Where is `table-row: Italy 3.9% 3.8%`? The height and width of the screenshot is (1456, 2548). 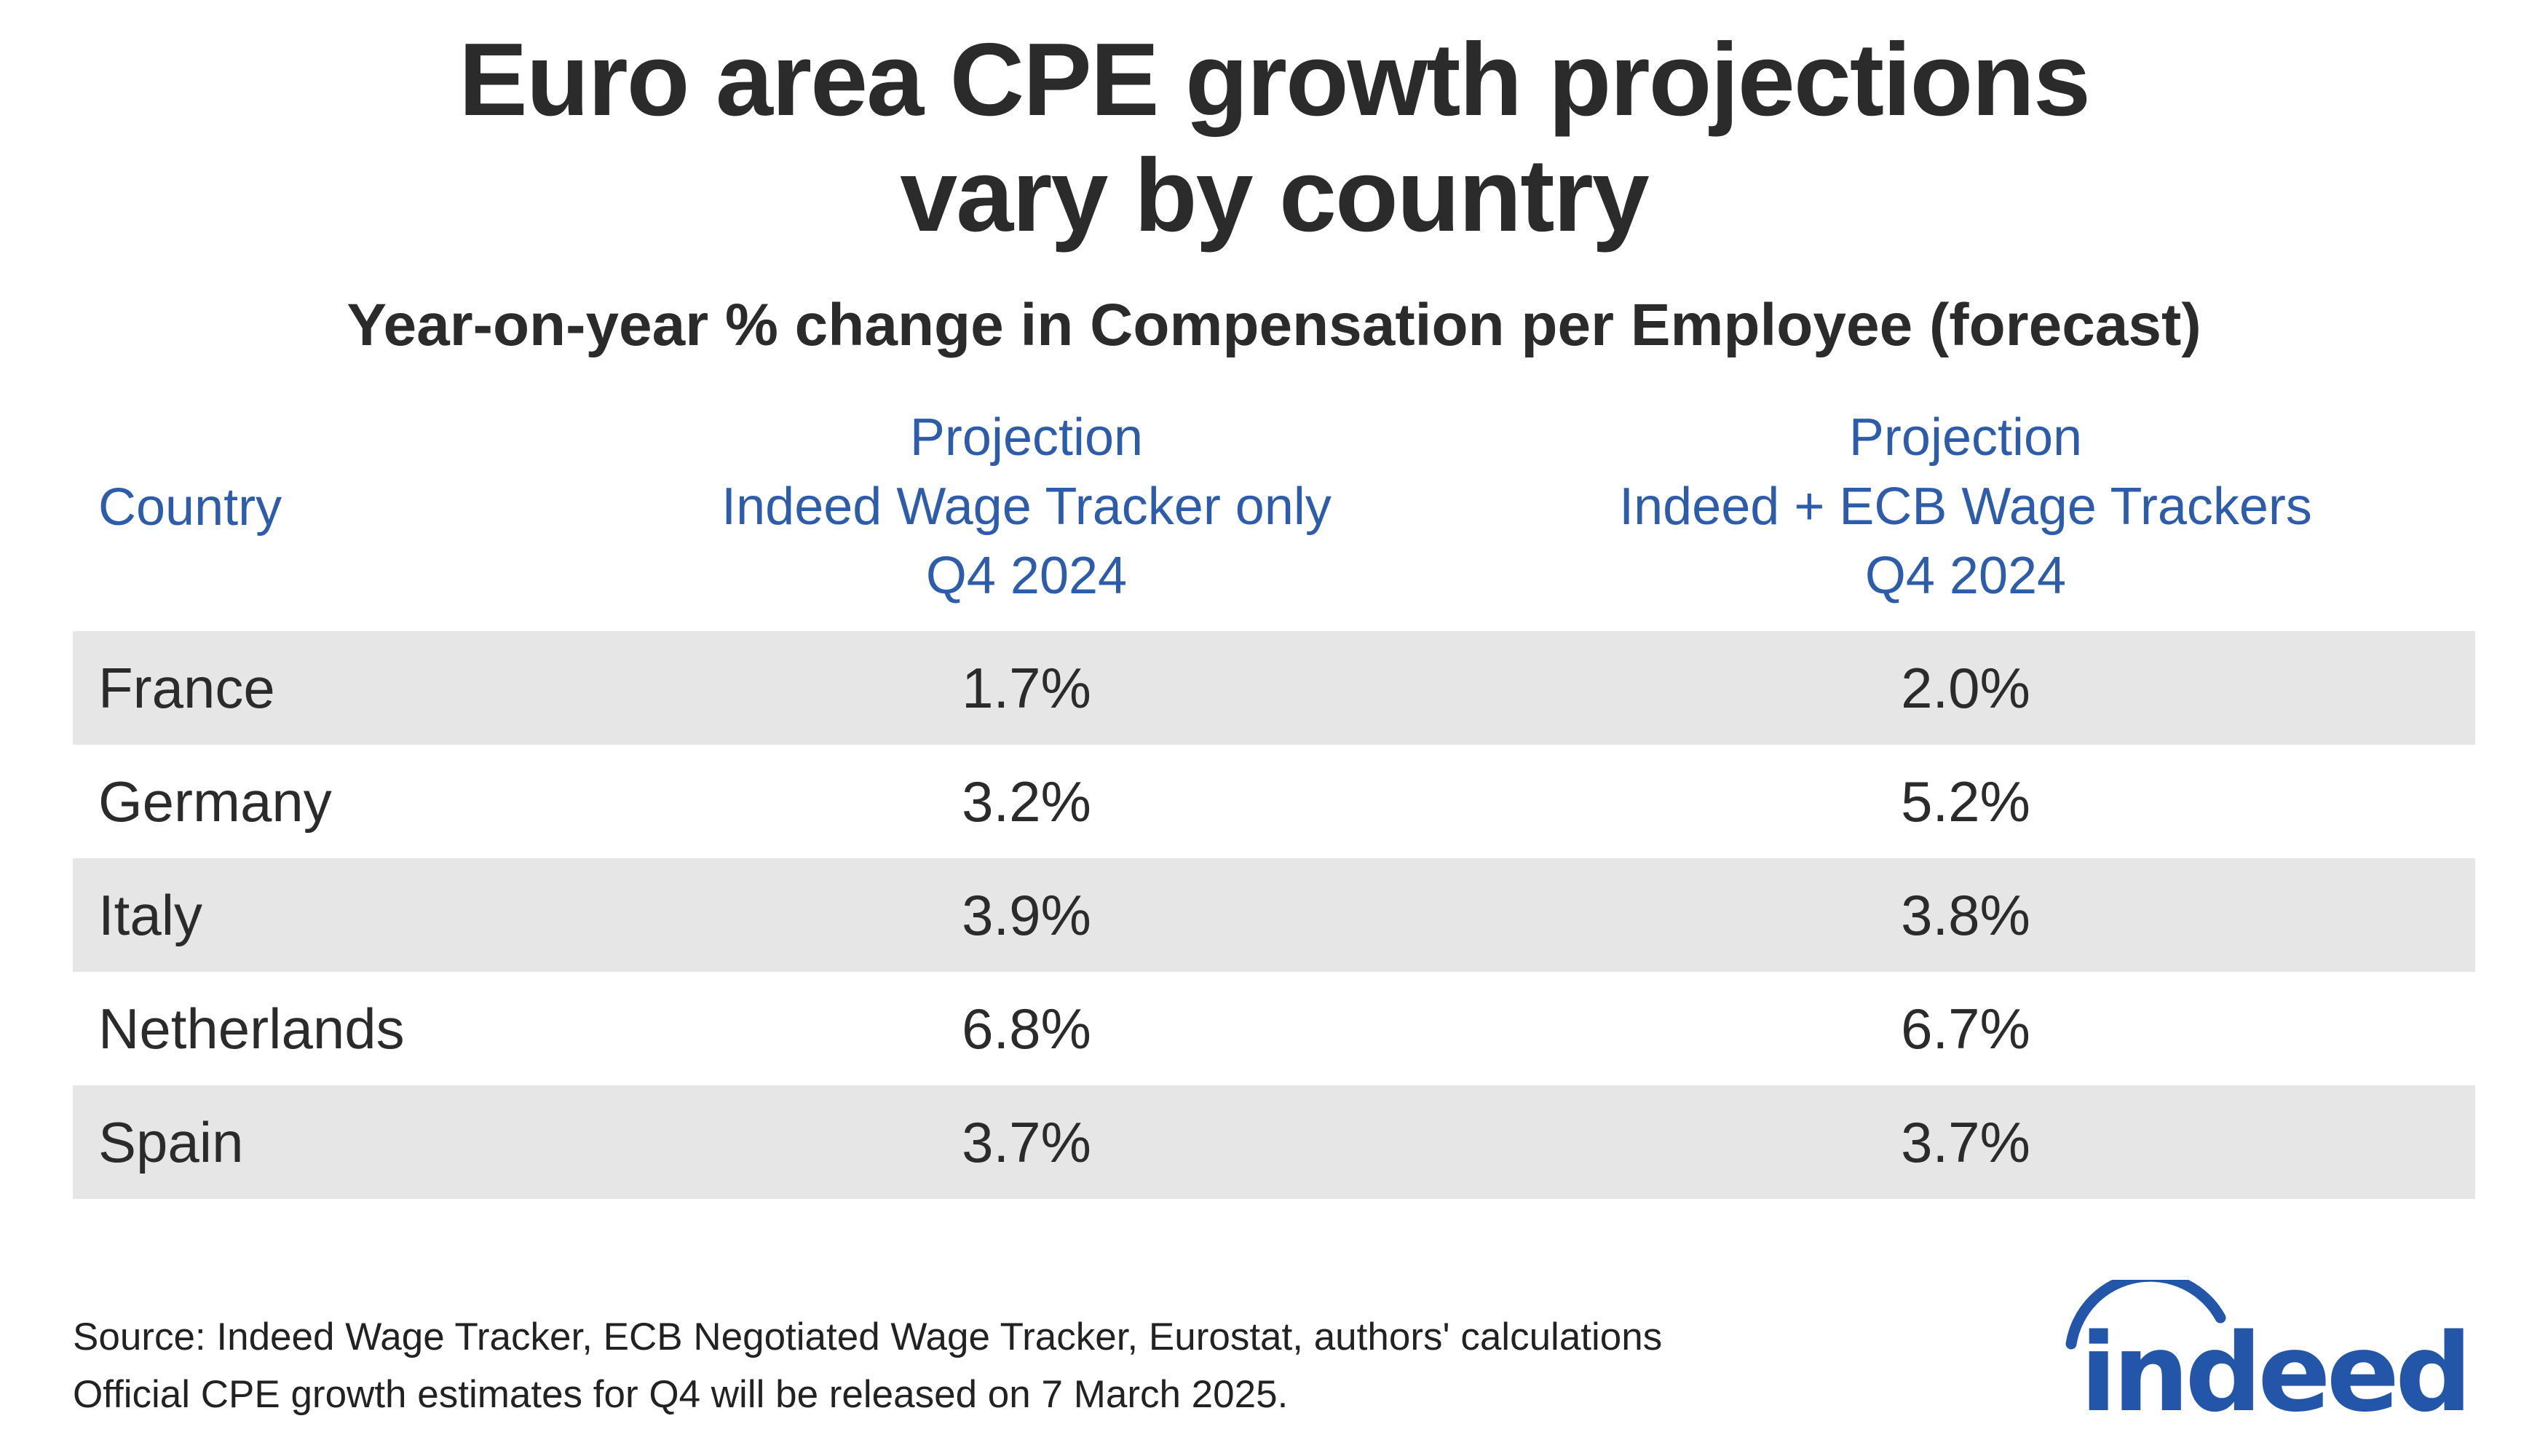
table-row: Italy 3.9% 3.8% is located at coordinates (1274, 915).